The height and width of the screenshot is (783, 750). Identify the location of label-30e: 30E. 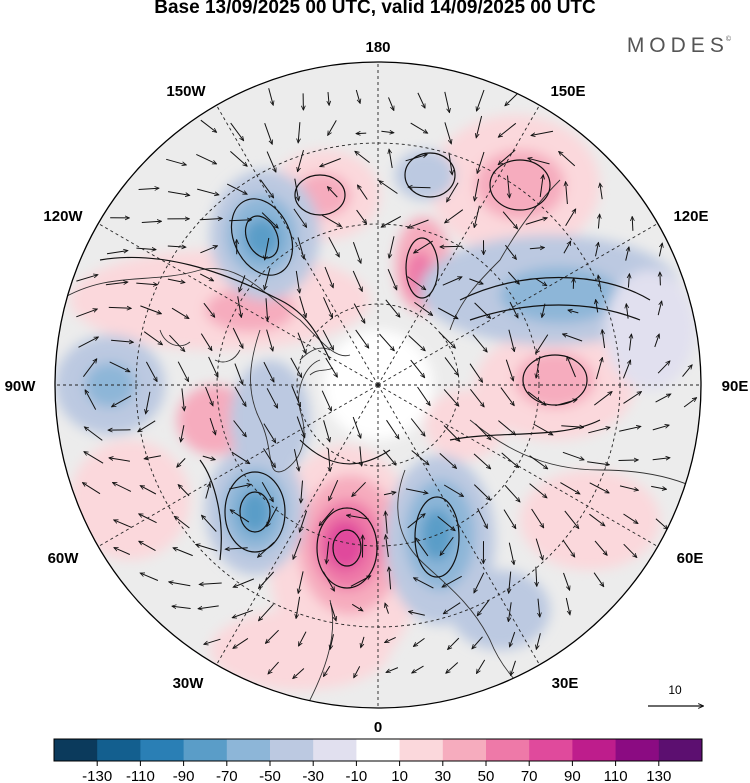
(565, 683).